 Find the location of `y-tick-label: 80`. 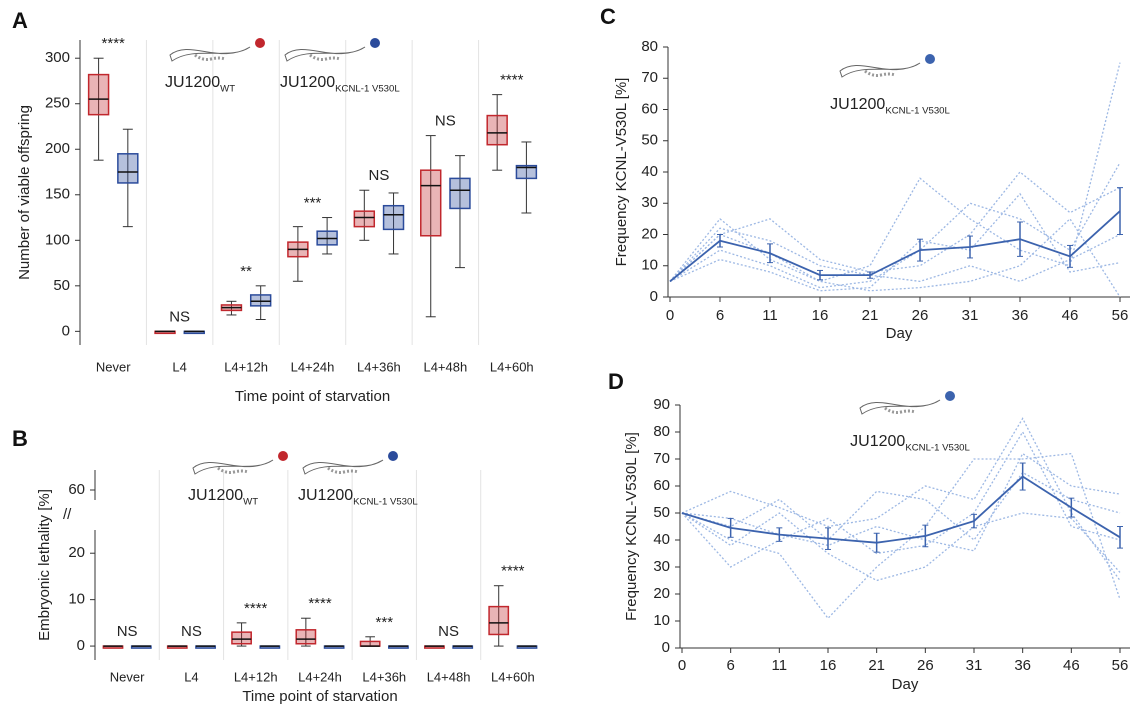

y-tick-label: 80 is located at coordinates (661, 431).